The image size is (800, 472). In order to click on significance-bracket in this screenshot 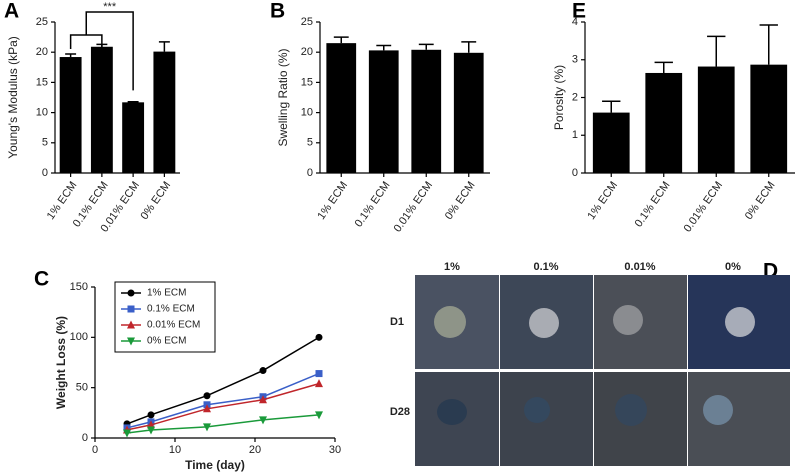, I will do `click(109, 51)`.